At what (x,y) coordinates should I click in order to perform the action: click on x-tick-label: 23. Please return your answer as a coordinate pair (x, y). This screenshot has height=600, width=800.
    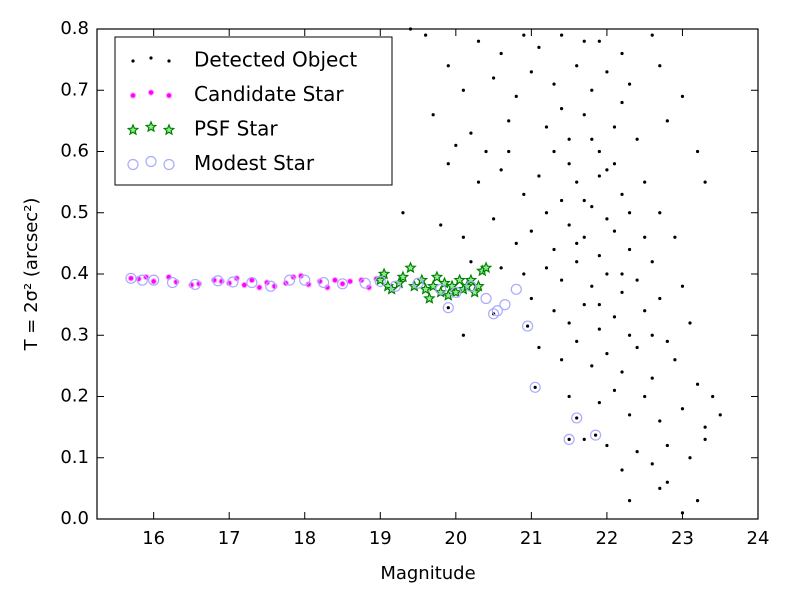
    Looking at the image, I should click on (682, 538).